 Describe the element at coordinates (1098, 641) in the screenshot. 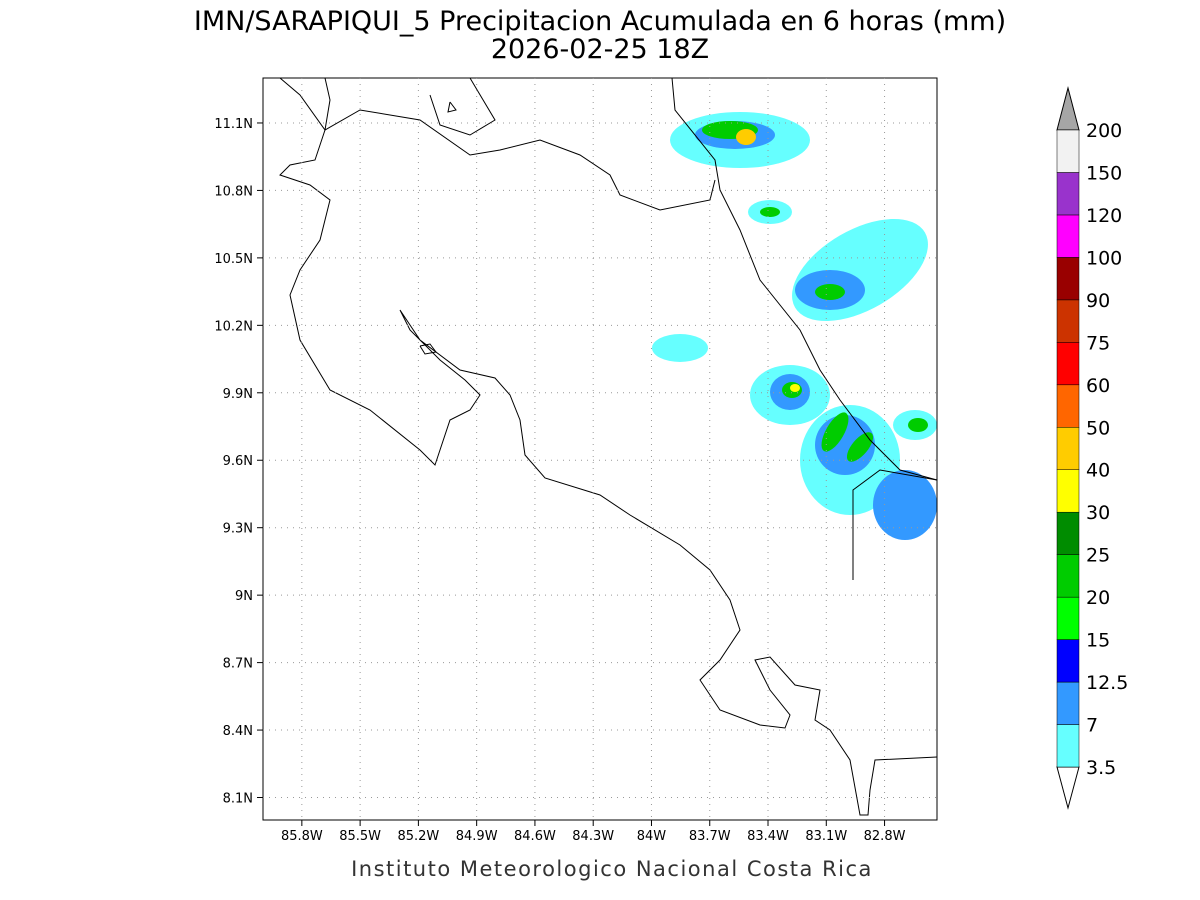

I see `colorbar-label: 15` at that location.